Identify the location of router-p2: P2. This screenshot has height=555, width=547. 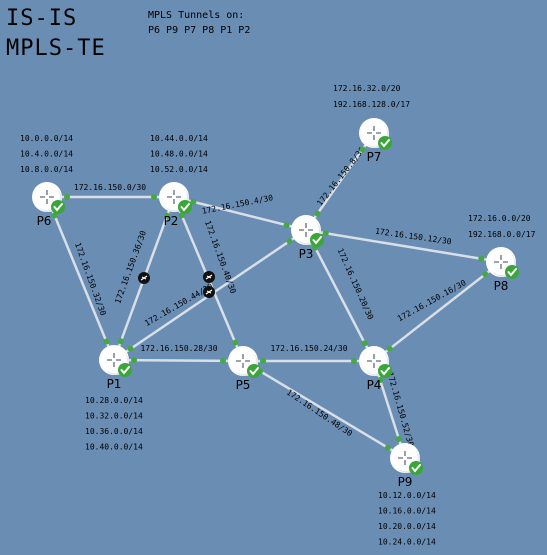
(175, 205).